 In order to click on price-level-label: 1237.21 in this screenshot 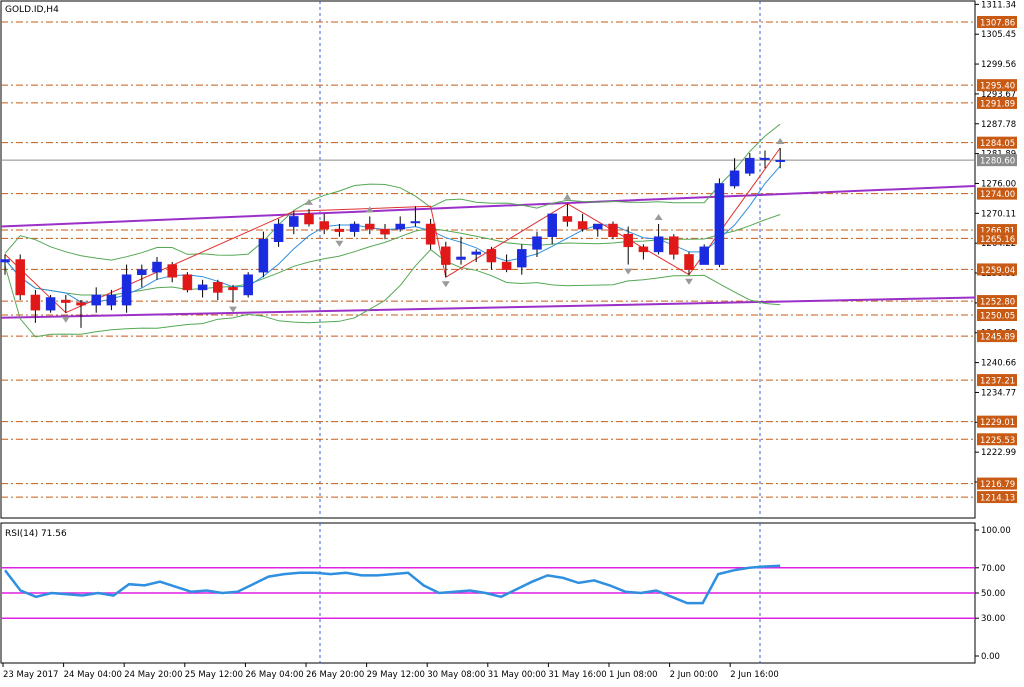, I will do `click(997, 382)`.